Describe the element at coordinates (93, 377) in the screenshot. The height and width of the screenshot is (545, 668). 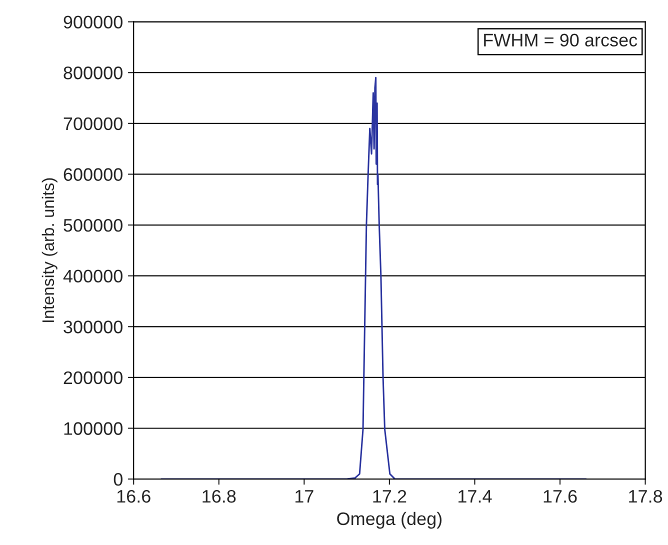
I see `y-tick-label: 200000` at that location.